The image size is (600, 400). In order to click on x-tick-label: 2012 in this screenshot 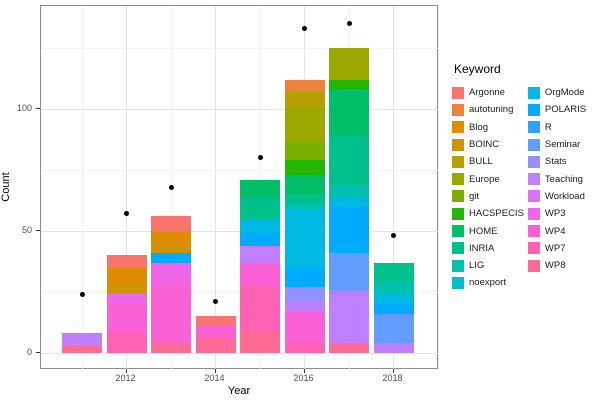, I will do `click(125, 378)`.